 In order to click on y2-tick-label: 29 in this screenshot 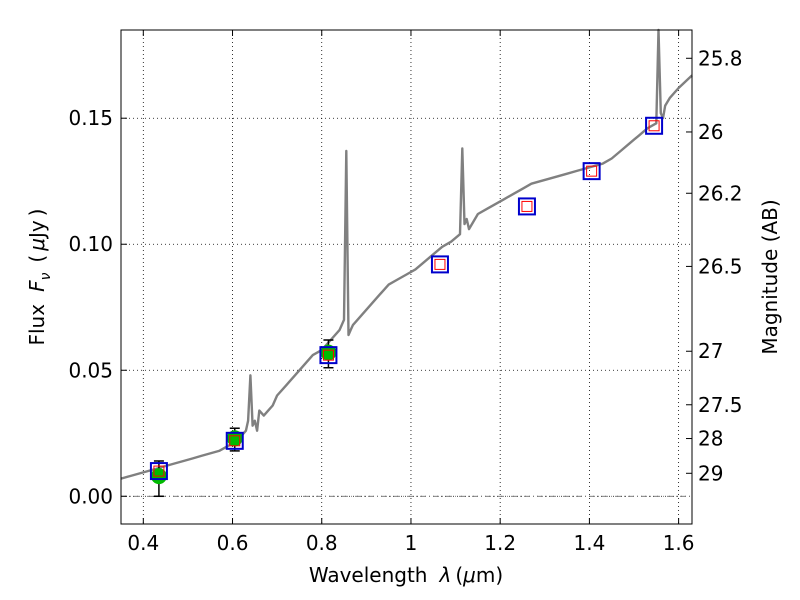, I will do `click(710, 473)`.